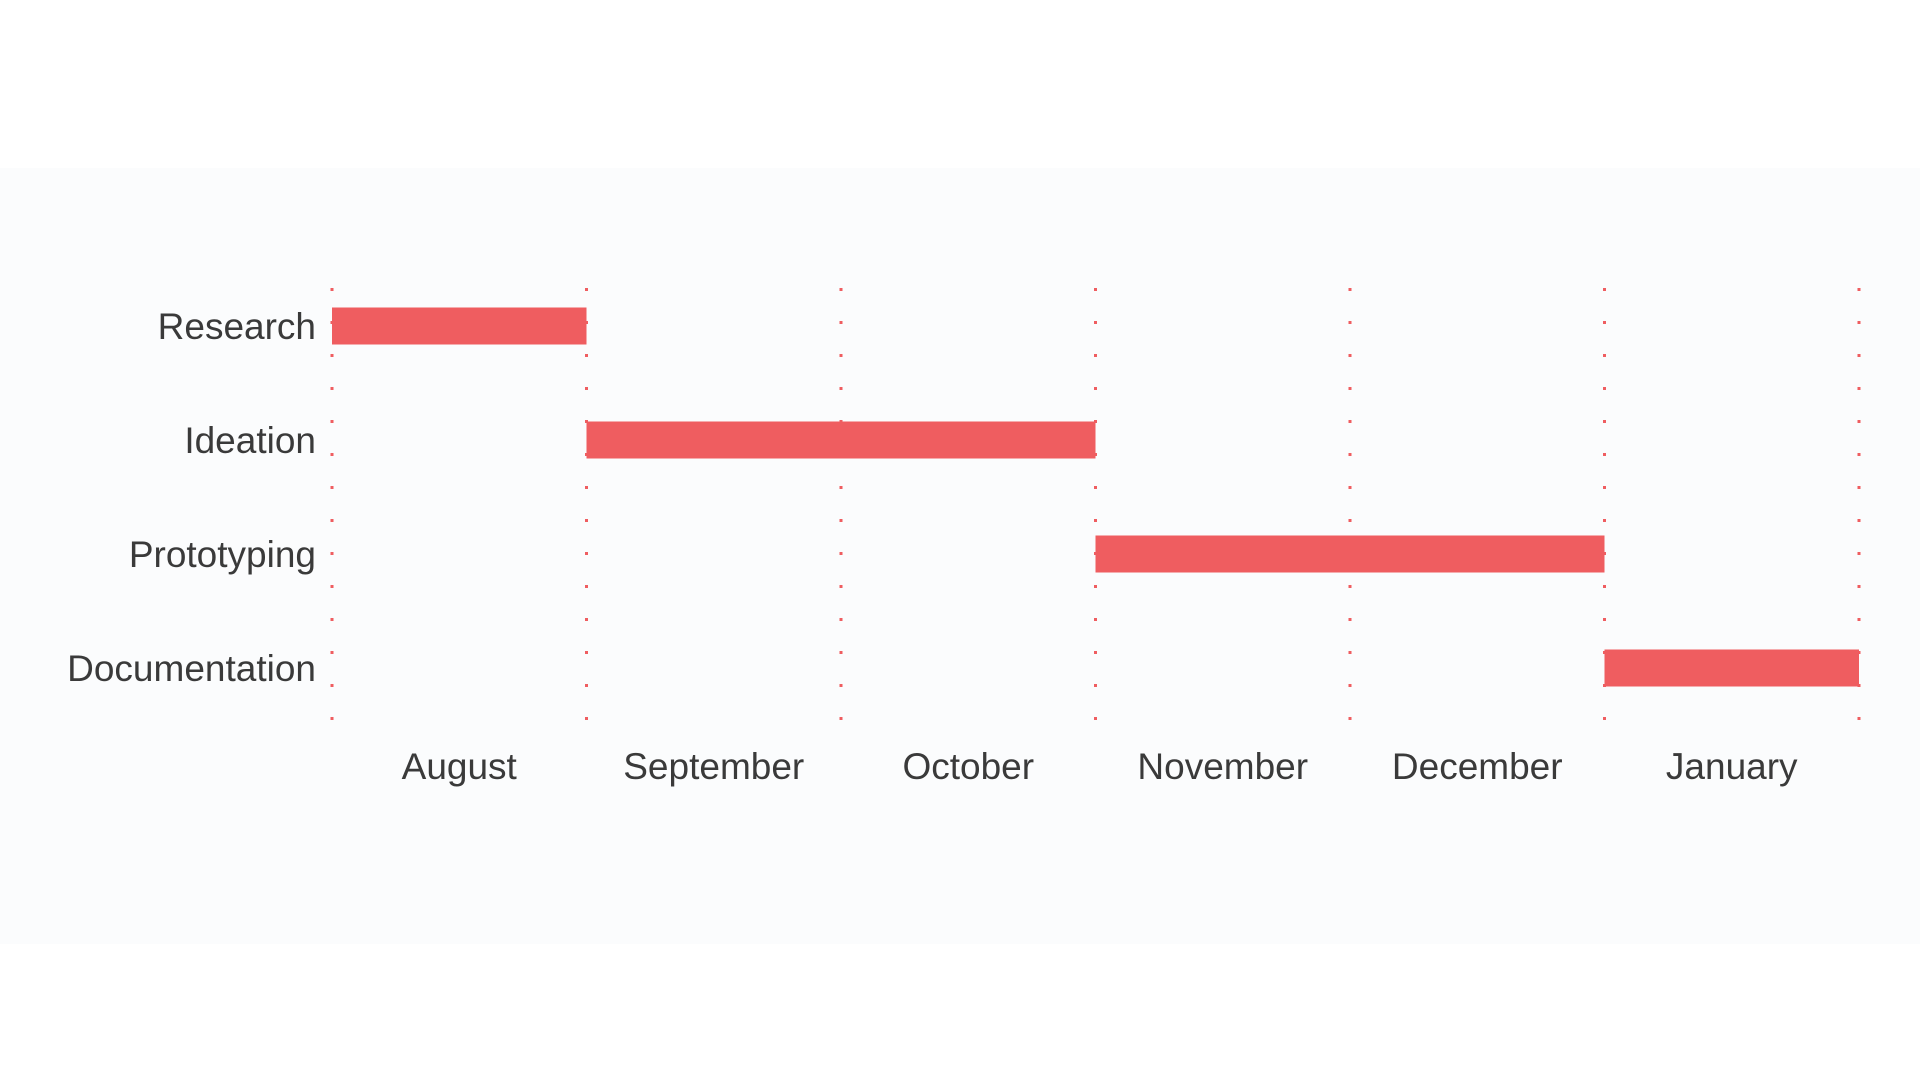 This screenshot has width=1920, height=1080. What do you see at coordinates (191, 497) in the screenshot?
I see `task-labels: Research Ideation Prototyping Documentation` at bounding box center [191, 497].